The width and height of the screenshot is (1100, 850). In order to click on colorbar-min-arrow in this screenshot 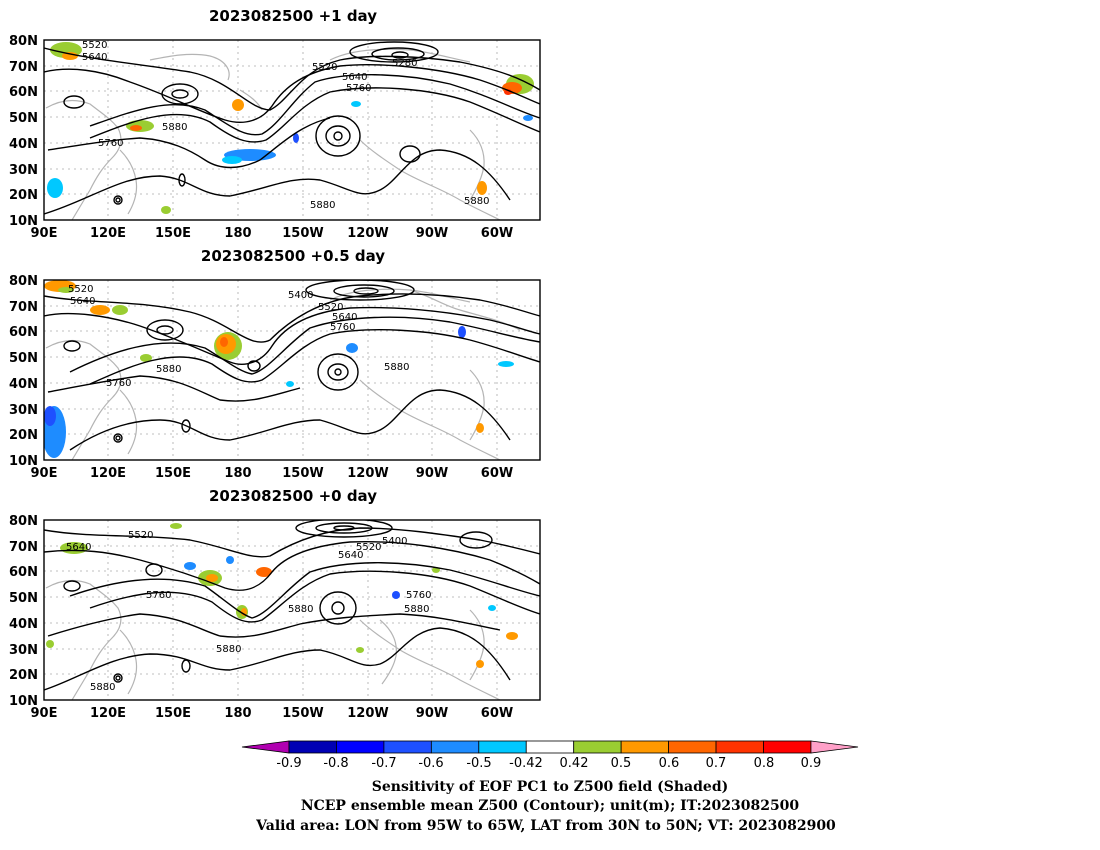, I will do `click(265, 747)`.